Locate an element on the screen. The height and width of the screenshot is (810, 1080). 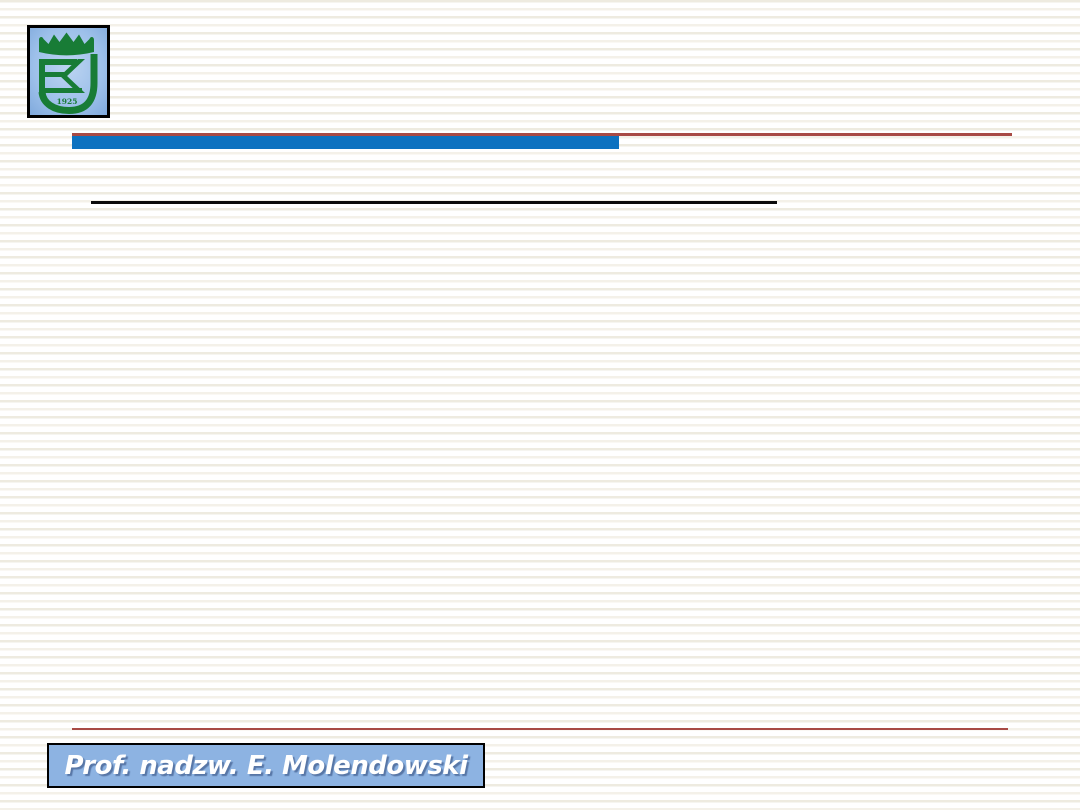
header-accent-line is located at coordinates (542, 134).